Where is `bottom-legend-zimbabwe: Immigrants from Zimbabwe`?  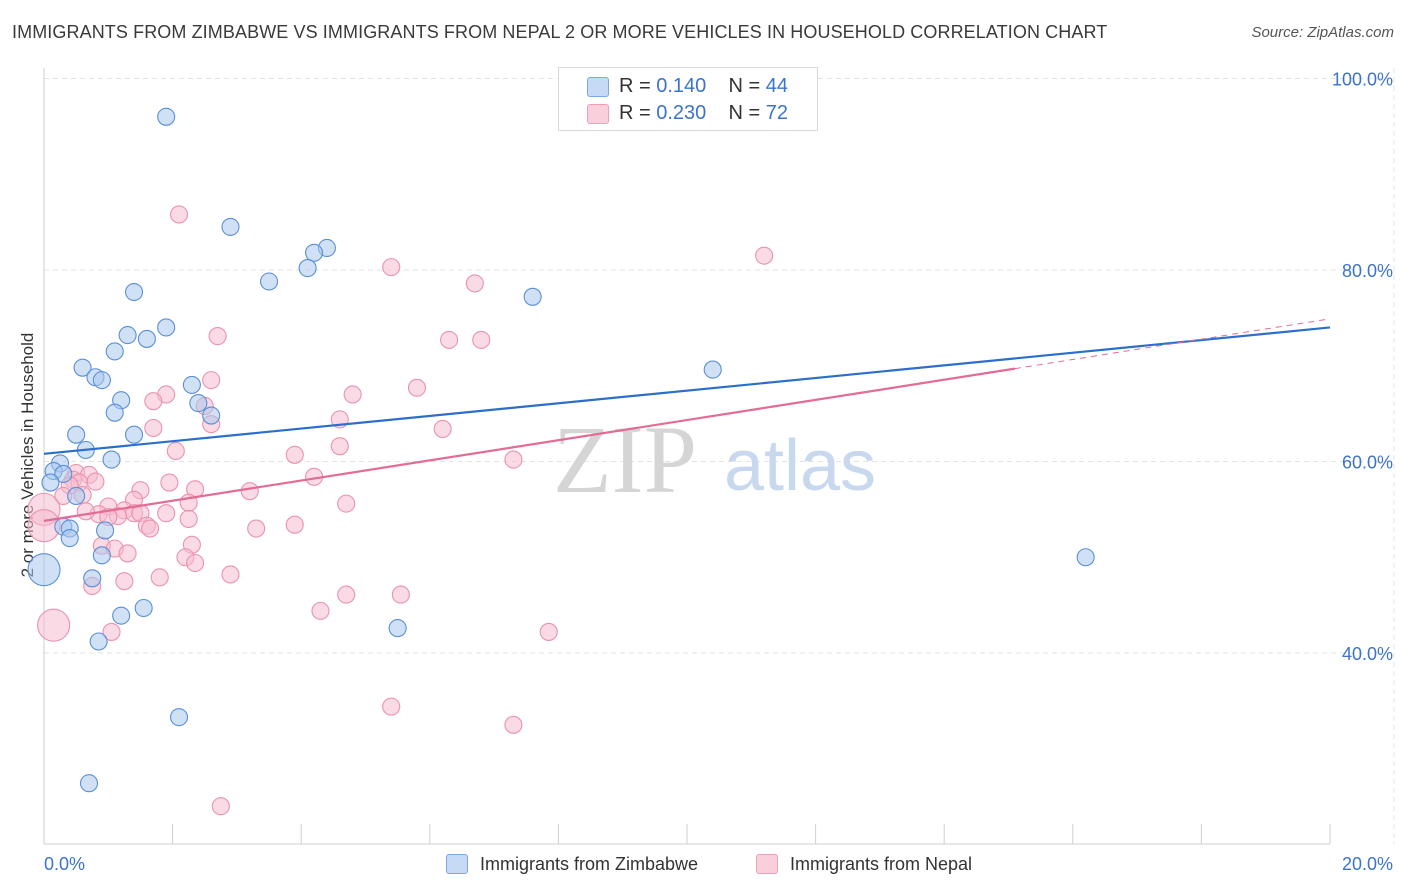 bottom-legend-zimbabwe: Immigrants from Zimbabwe is located at coordinates (572, 864).